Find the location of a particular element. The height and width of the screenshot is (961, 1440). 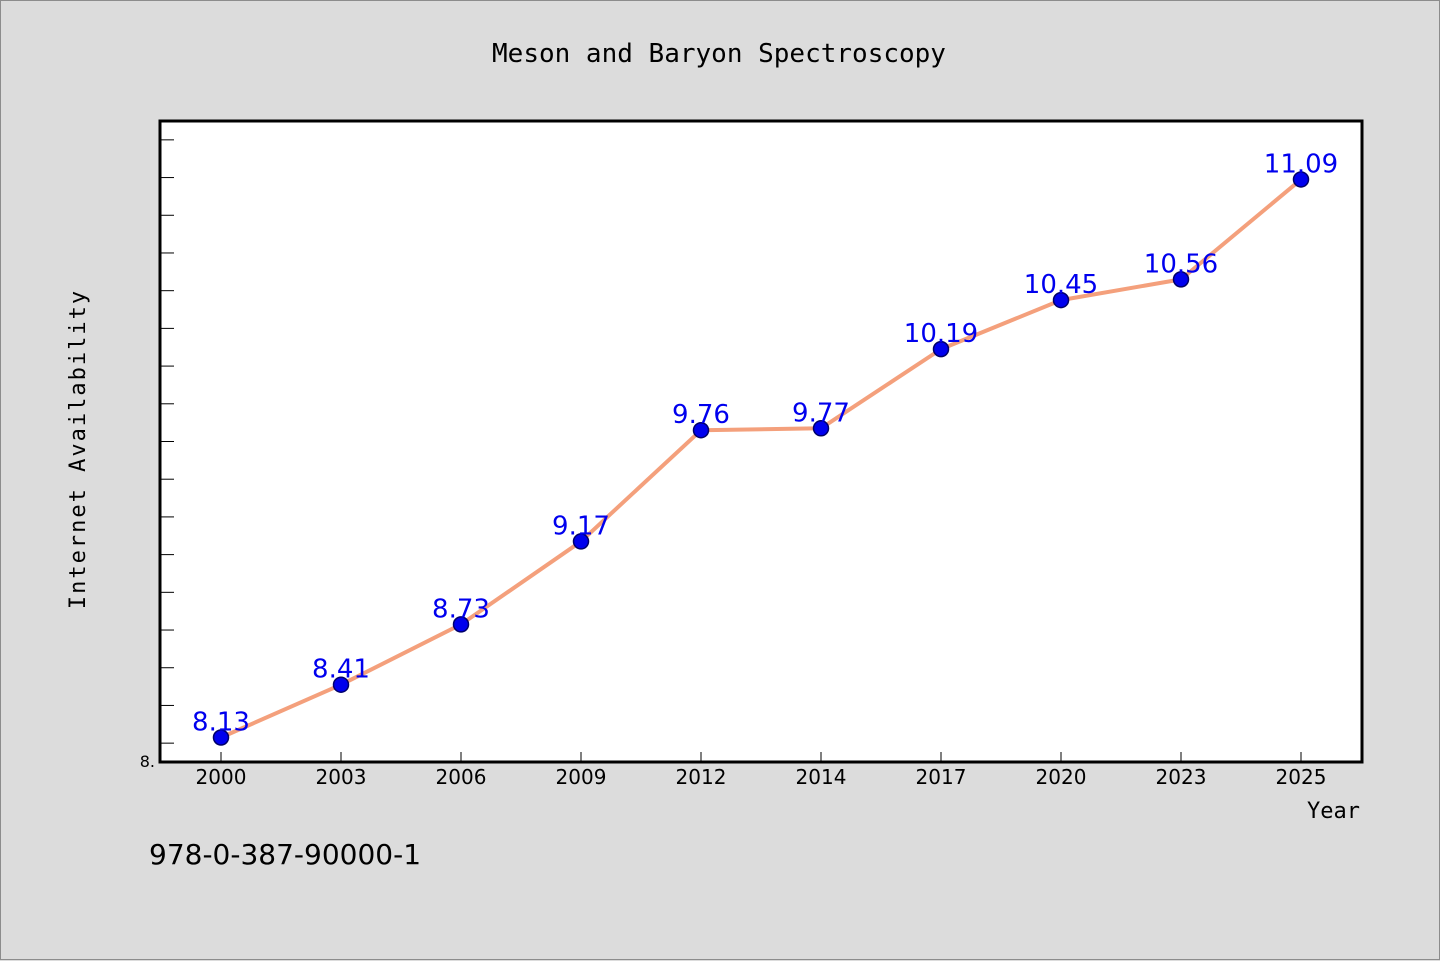

x-tick-label: 2012 is located at coordinates (701, 777).